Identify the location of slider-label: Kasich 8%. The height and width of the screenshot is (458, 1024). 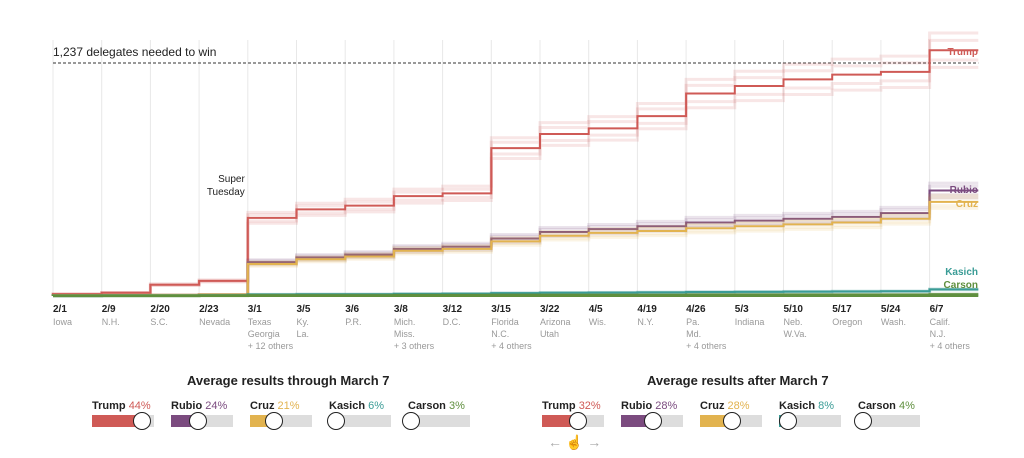
(810, 406).